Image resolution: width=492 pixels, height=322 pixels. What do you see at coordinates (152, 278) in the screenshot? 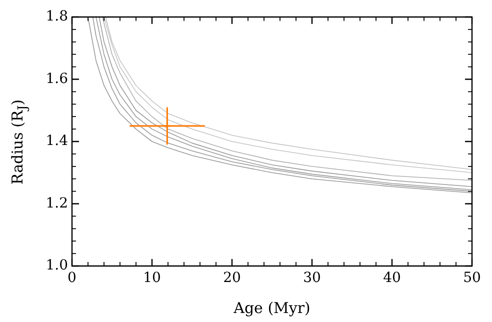
I see `x-tick-label: 10` at bounding box center [152, 278].